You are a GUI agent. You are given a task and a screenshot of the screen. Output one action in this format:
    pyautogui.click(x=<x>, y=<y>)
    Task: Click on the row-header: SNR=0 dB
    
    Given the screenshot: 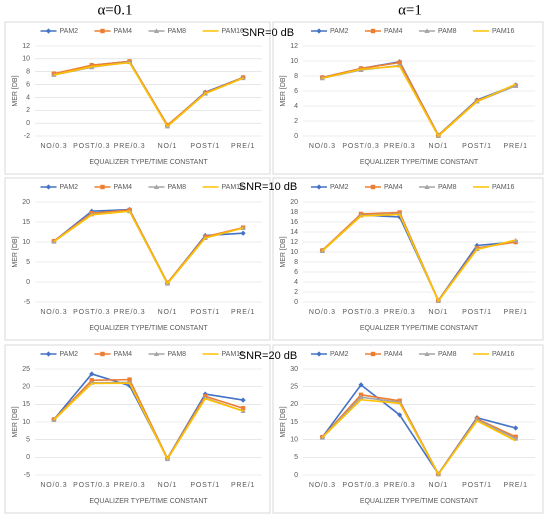 What is the action you would take?
    pyautogui.click(x=268, y=33)
    